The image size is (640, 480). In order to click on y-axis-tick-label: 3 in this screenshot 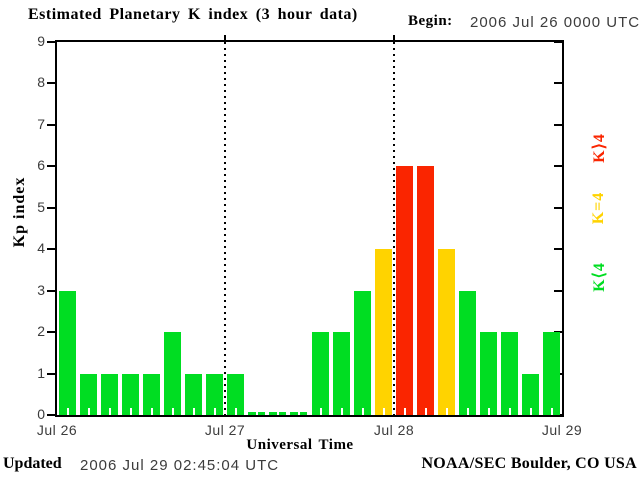, I will do `click(41, 290)`.